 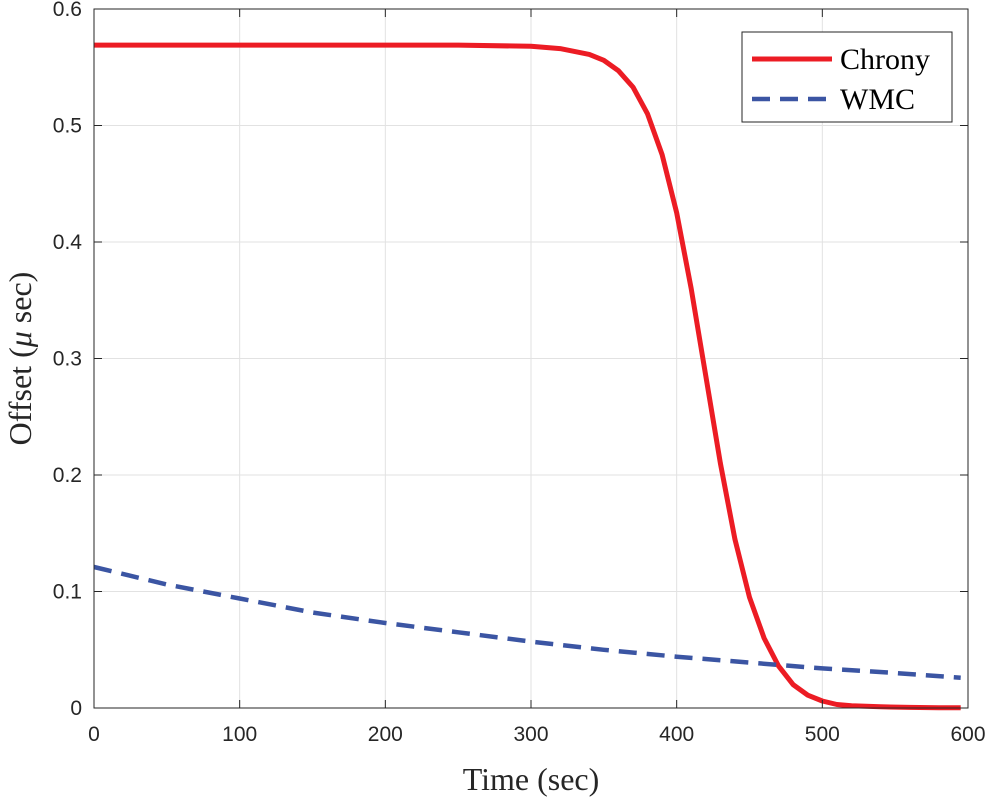 What do you see at coordinates (530, 734) in the screenshot?
I see `x-tick-label: 300` at bounding box center [530, 734].